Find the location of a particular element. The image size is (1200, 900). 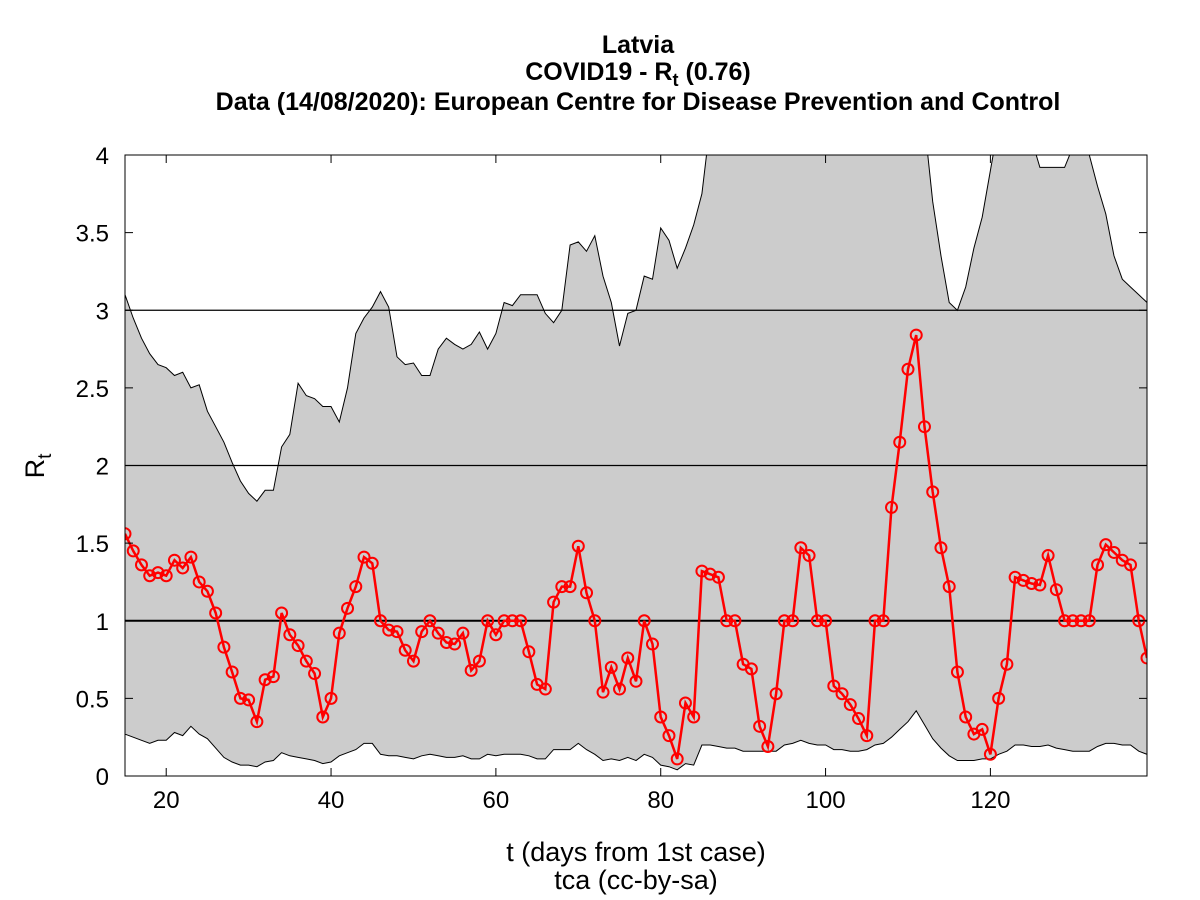

y-axis-label: Rt is located at coordinates (38, 466).